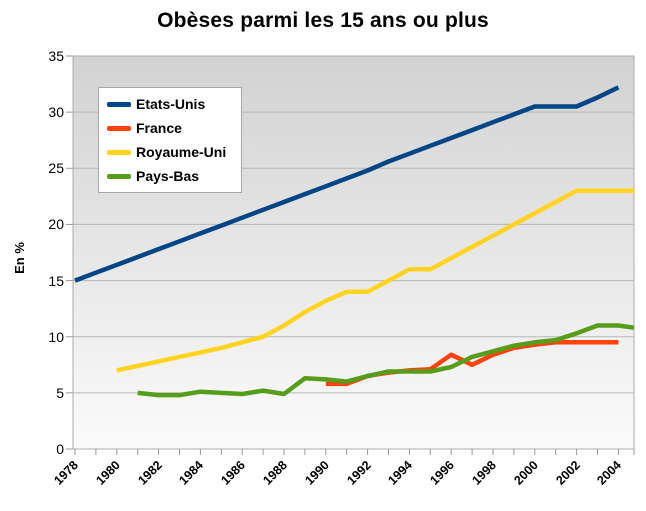 The image size is (646, 511). I want to click on legend-swatch-pays-bas, so click(119, 176).